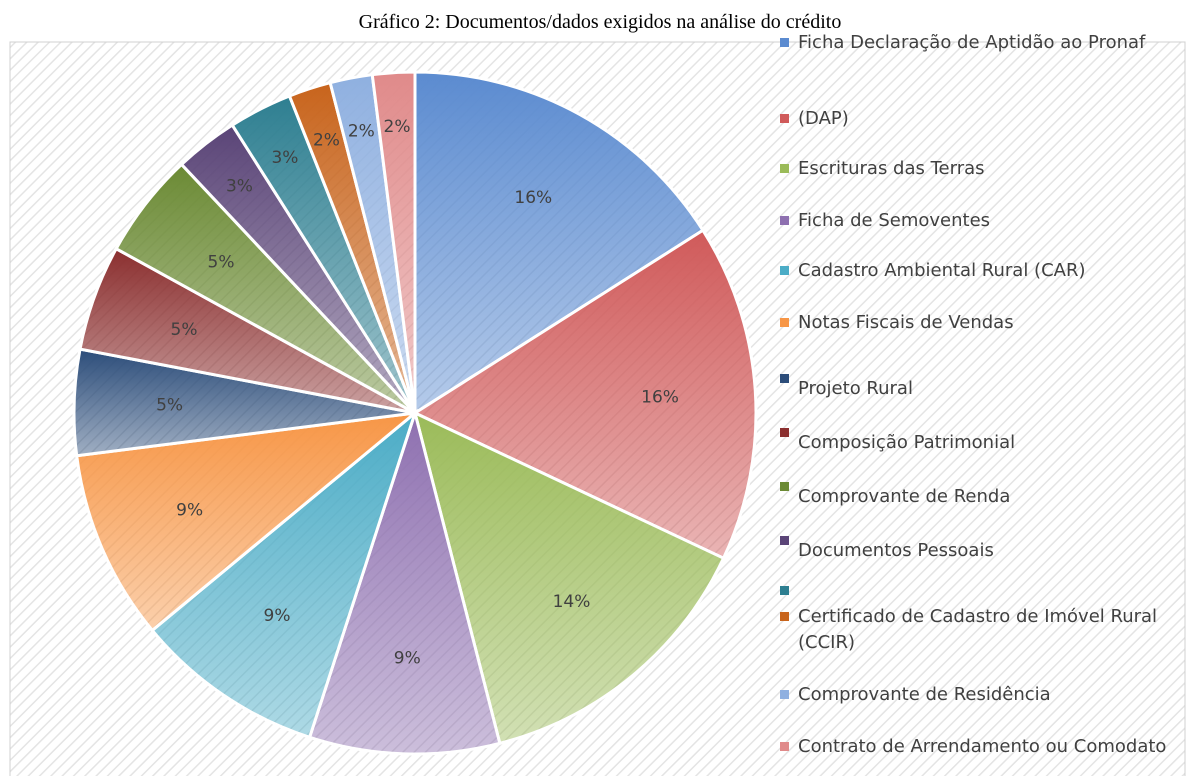  I want to click on legend-entry: Documentos Pessoais, so click(980, 546).